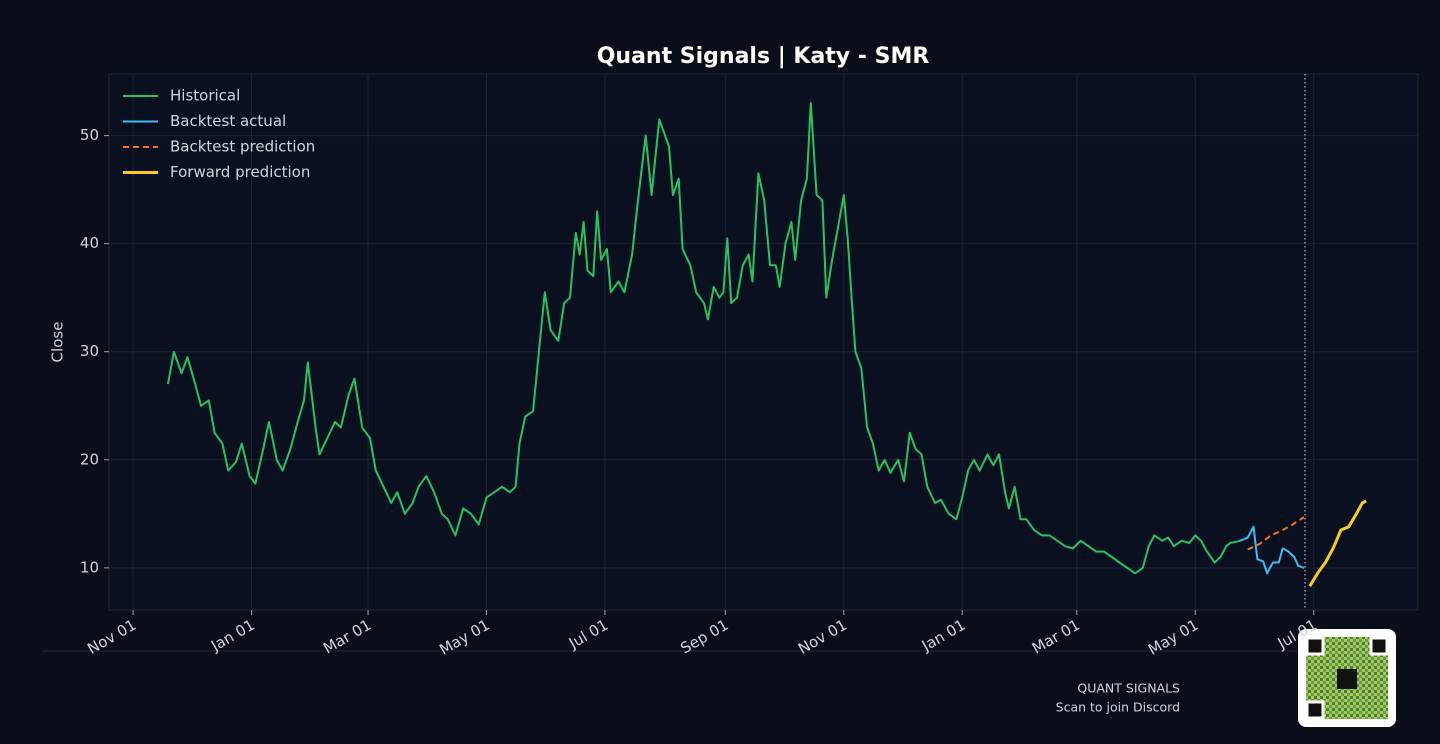 This screenshot has height=744, width=1440. I want to click on y-tick-label: 20, so click(89, 459).